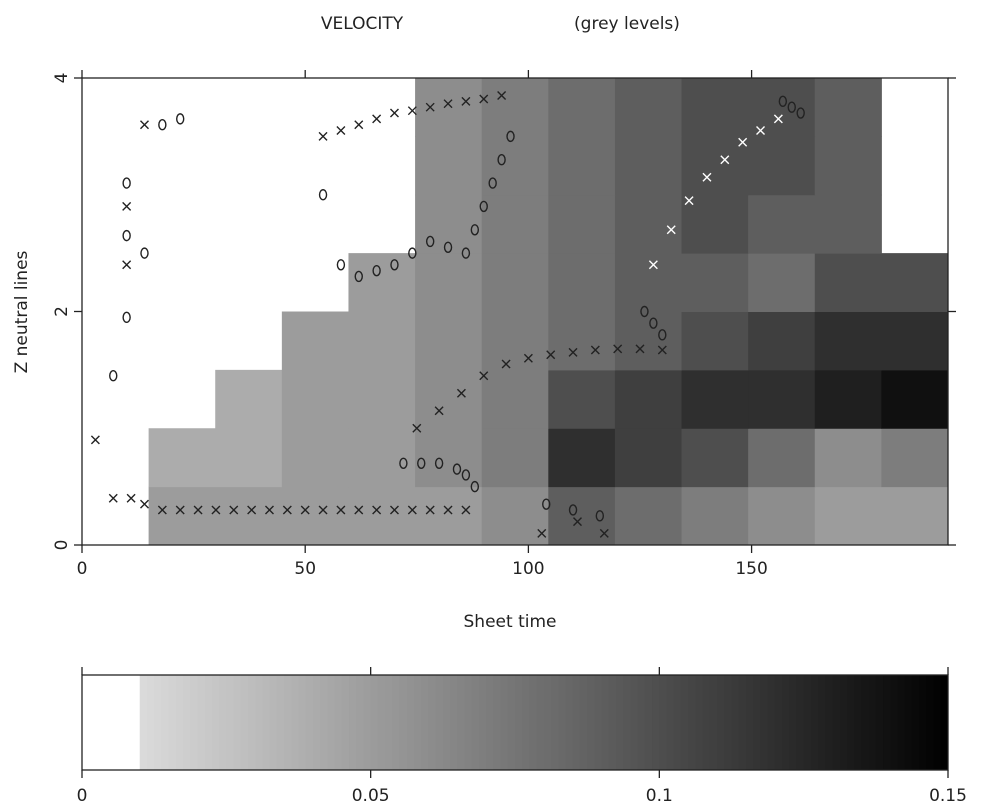 This screenshot has height=812, width=981. I want to click on colorbar-frame, so click(515, 722).